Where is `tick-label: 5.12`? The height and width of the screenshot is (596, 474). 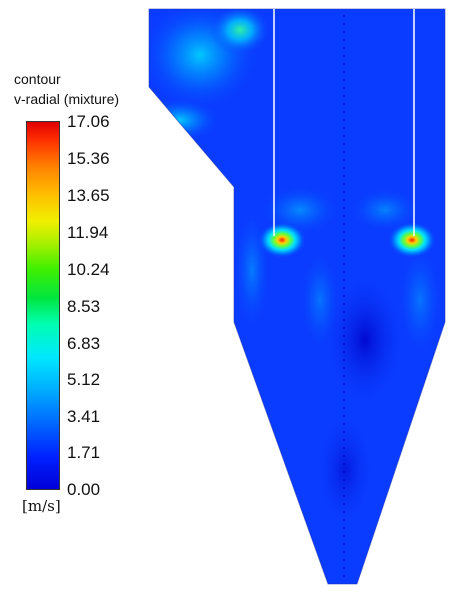 tick-label: 5.12 is located at coordinates (84, 379).